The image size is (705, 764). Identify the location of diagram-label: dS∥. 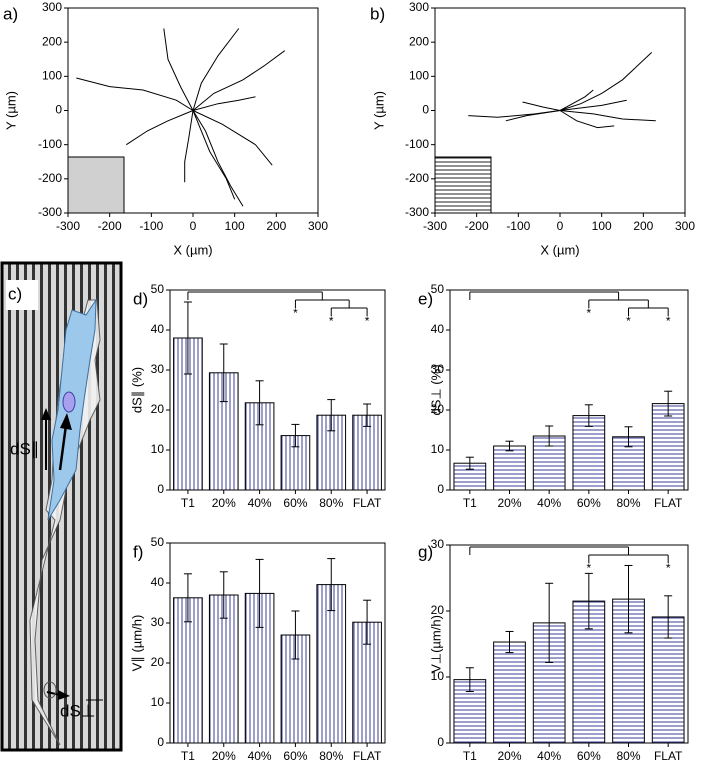
(24, 448).